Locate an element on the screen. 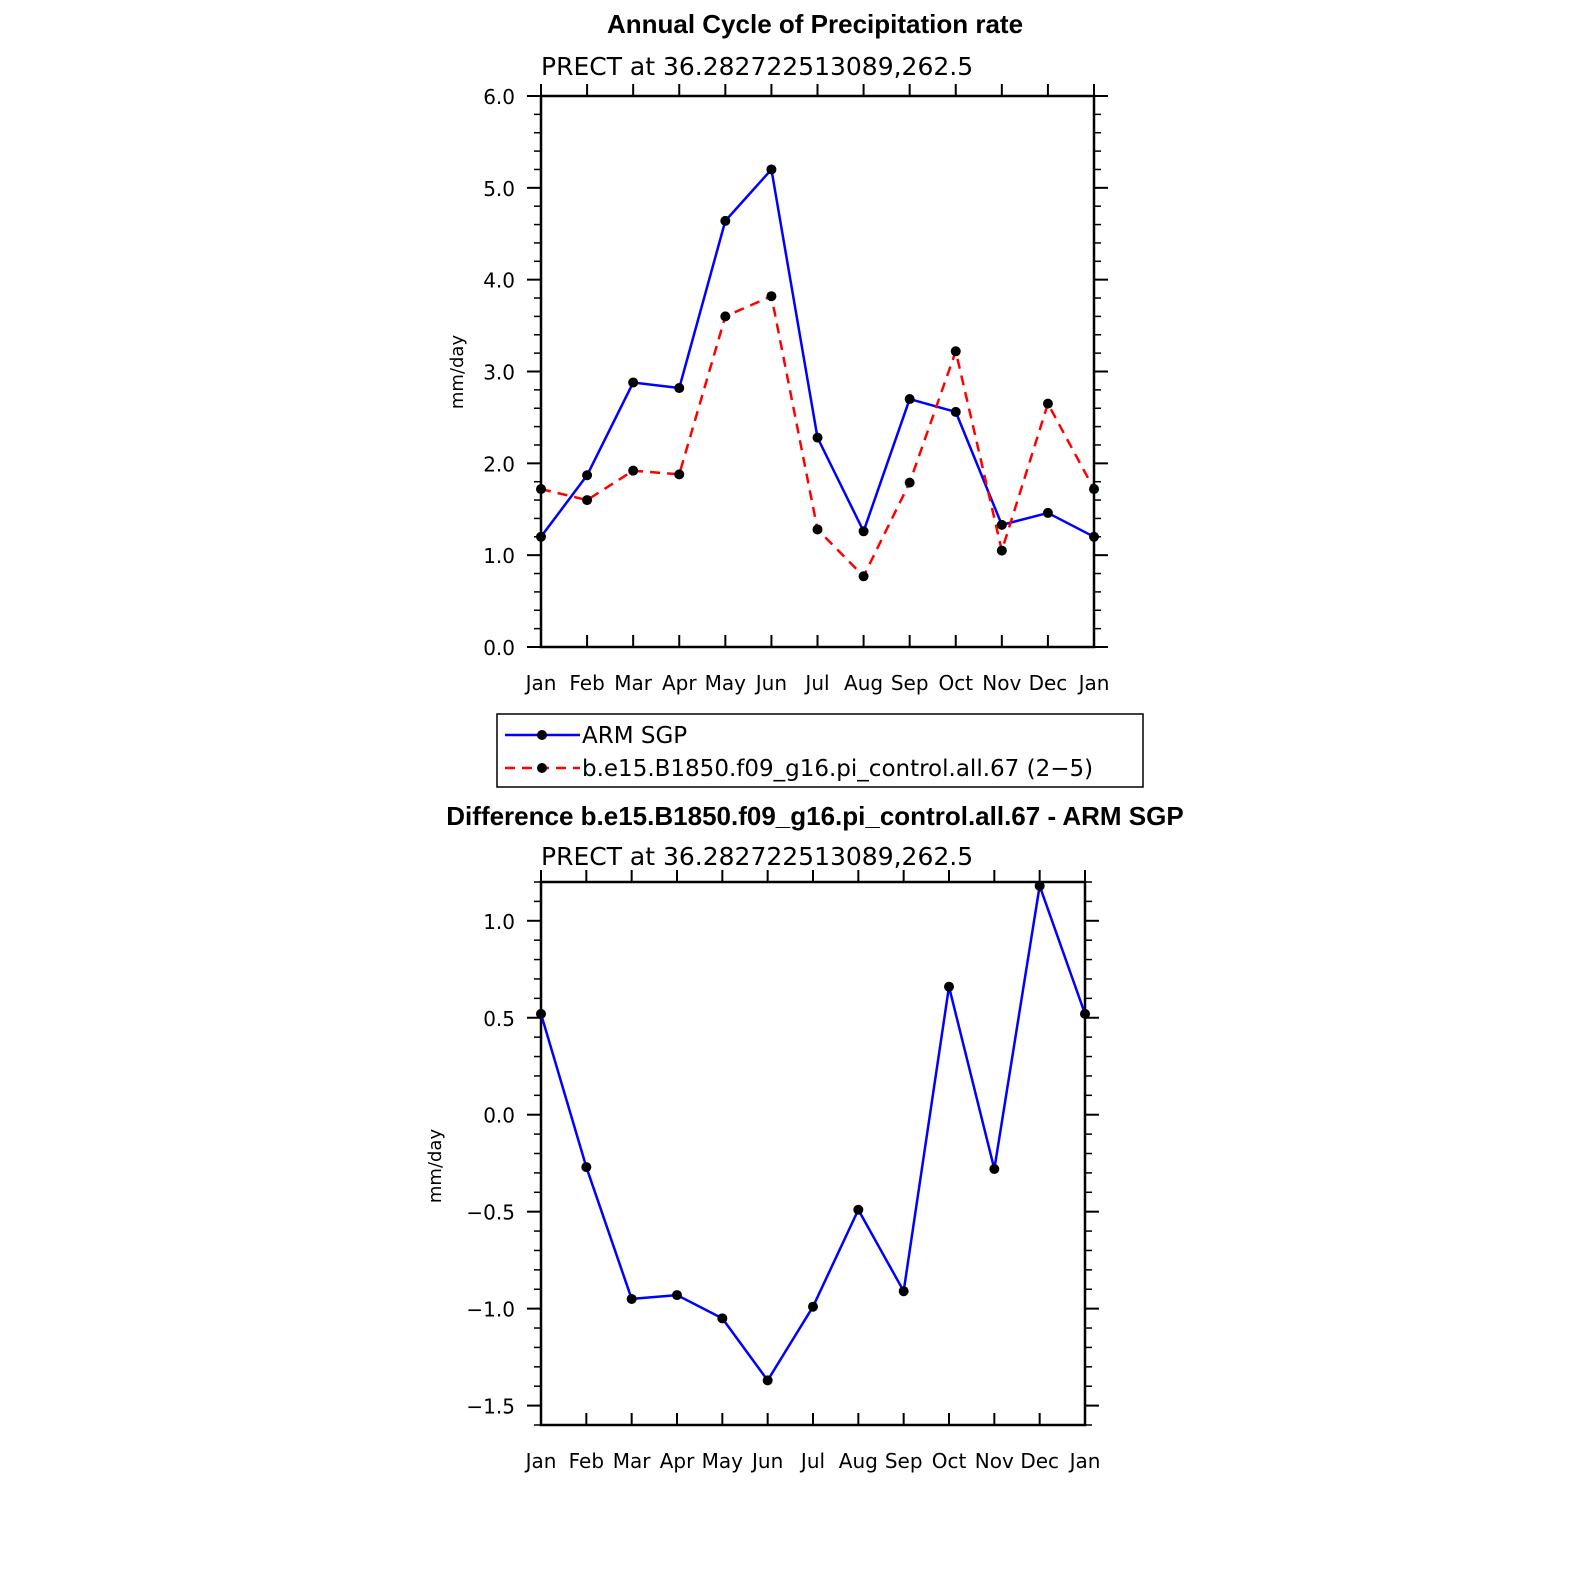 The image size is (1574, 1574). chart2-ytick-label: −0.5 is located at coordinates (490, 1213).